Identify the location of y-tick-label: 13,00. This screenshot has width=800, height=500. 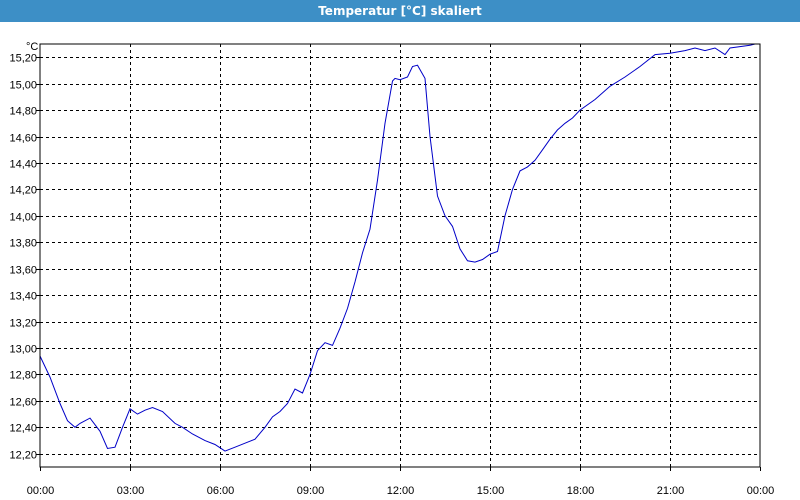
(23, 350).